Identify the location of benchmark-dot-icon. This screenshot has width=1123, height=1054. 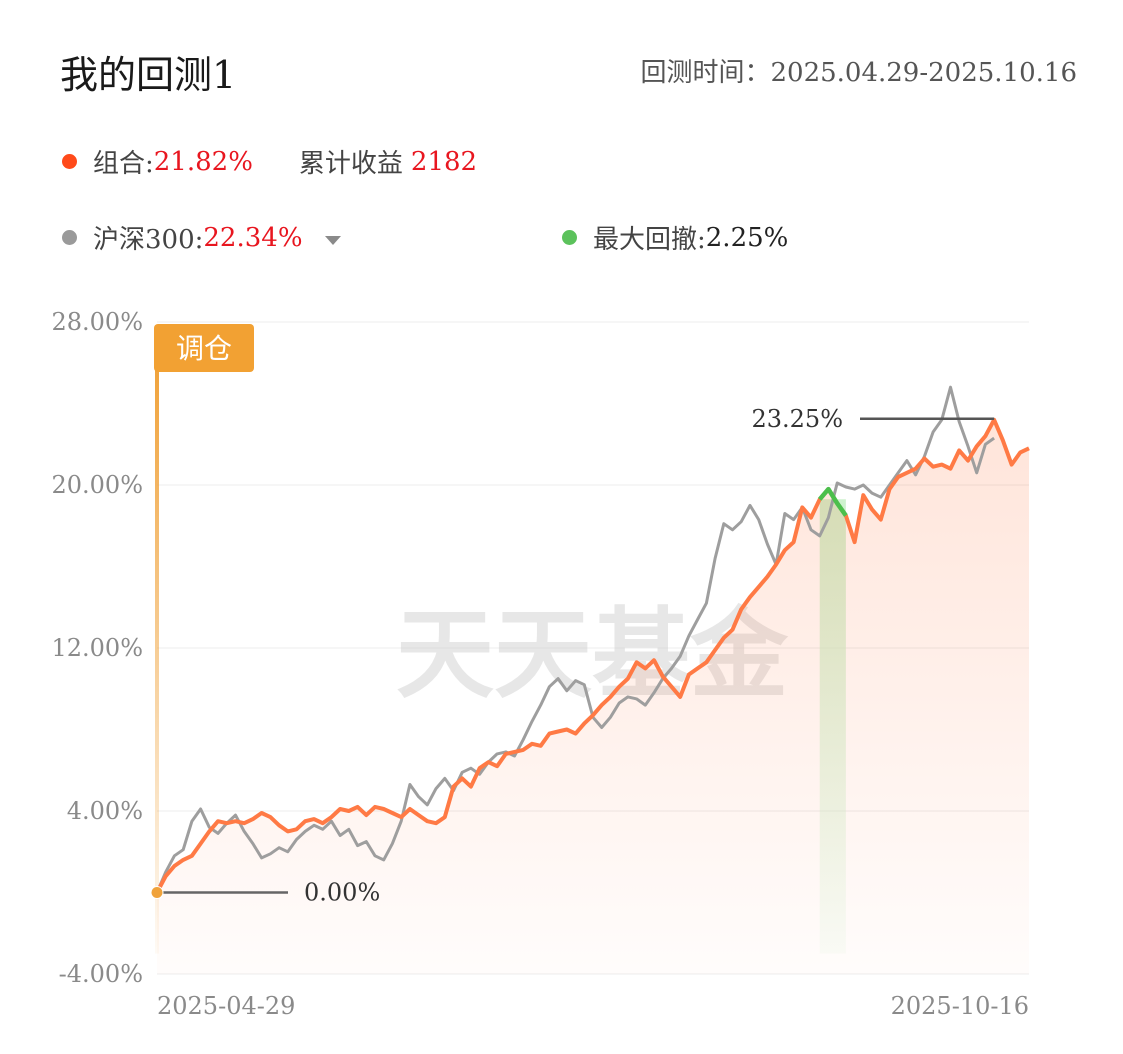
(69, 237).